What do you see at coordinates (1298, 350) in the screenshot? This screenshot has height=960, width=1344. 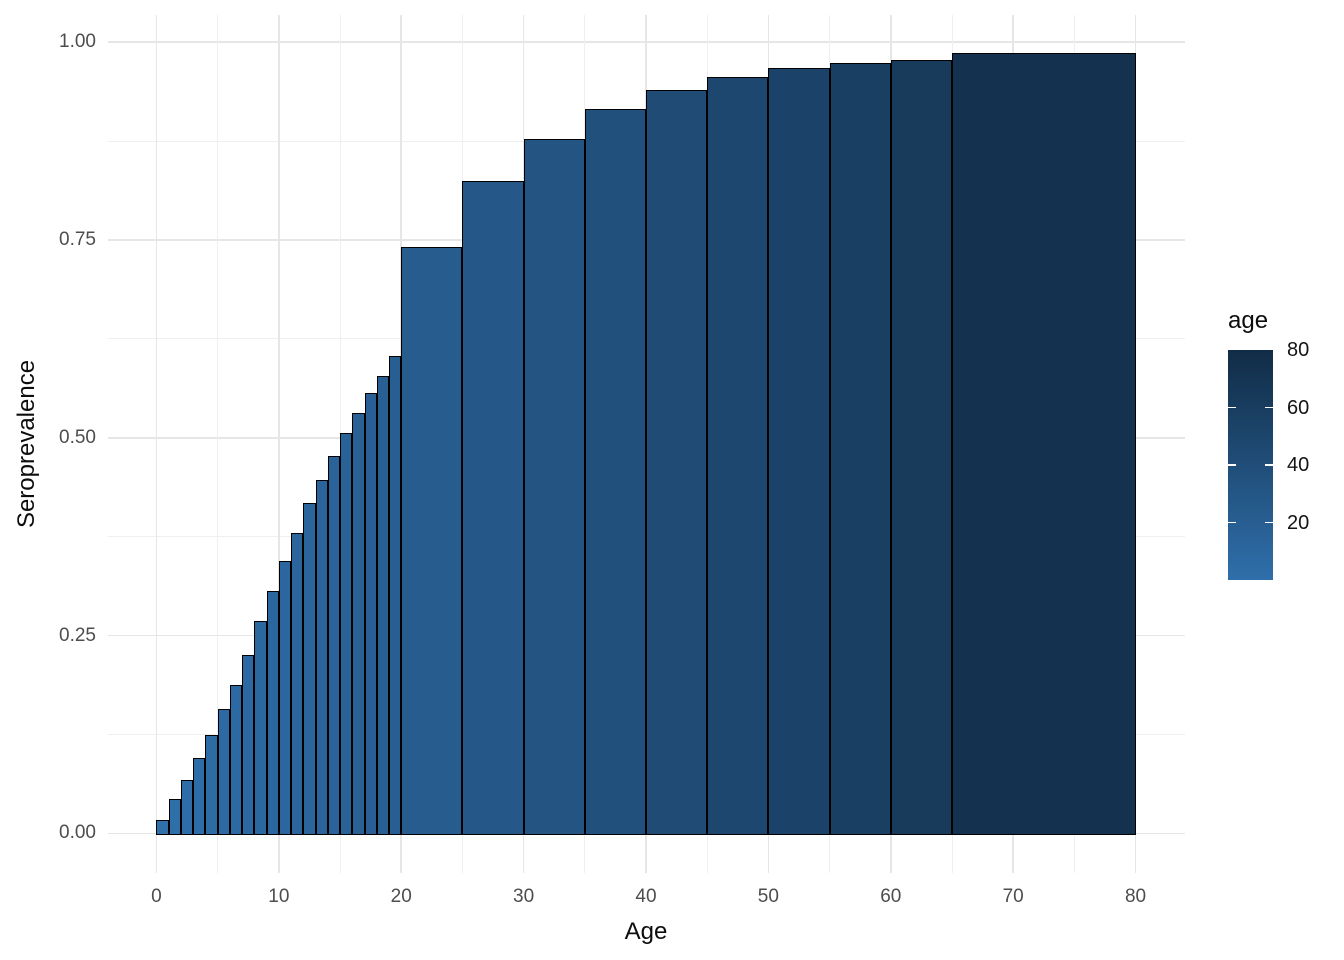 I see `legend-label: 80` at bounding box center [1298, 350].